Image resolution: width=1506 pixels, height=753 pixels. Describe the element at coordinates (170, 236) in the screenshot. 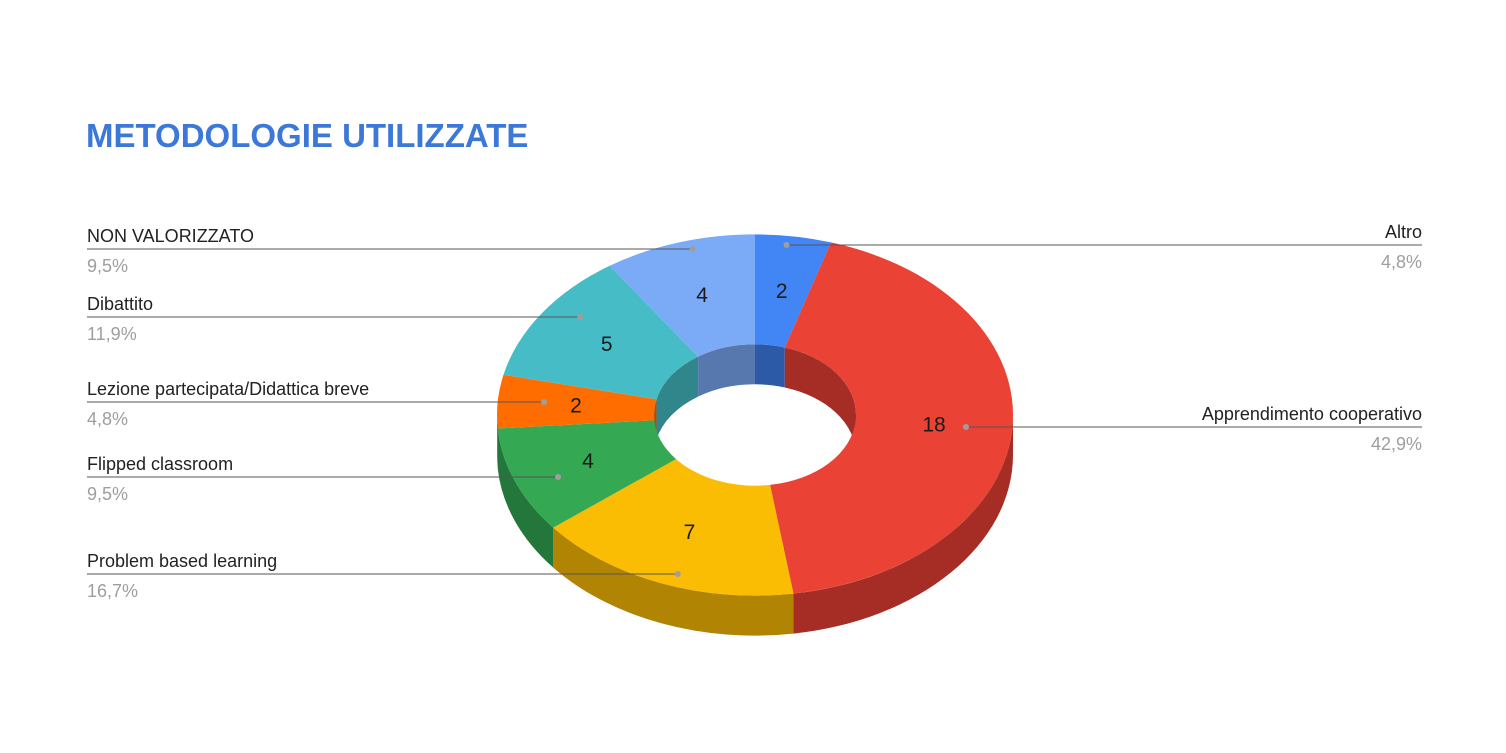

I see `label-name-6: NON VALORIZZATO` at that location.